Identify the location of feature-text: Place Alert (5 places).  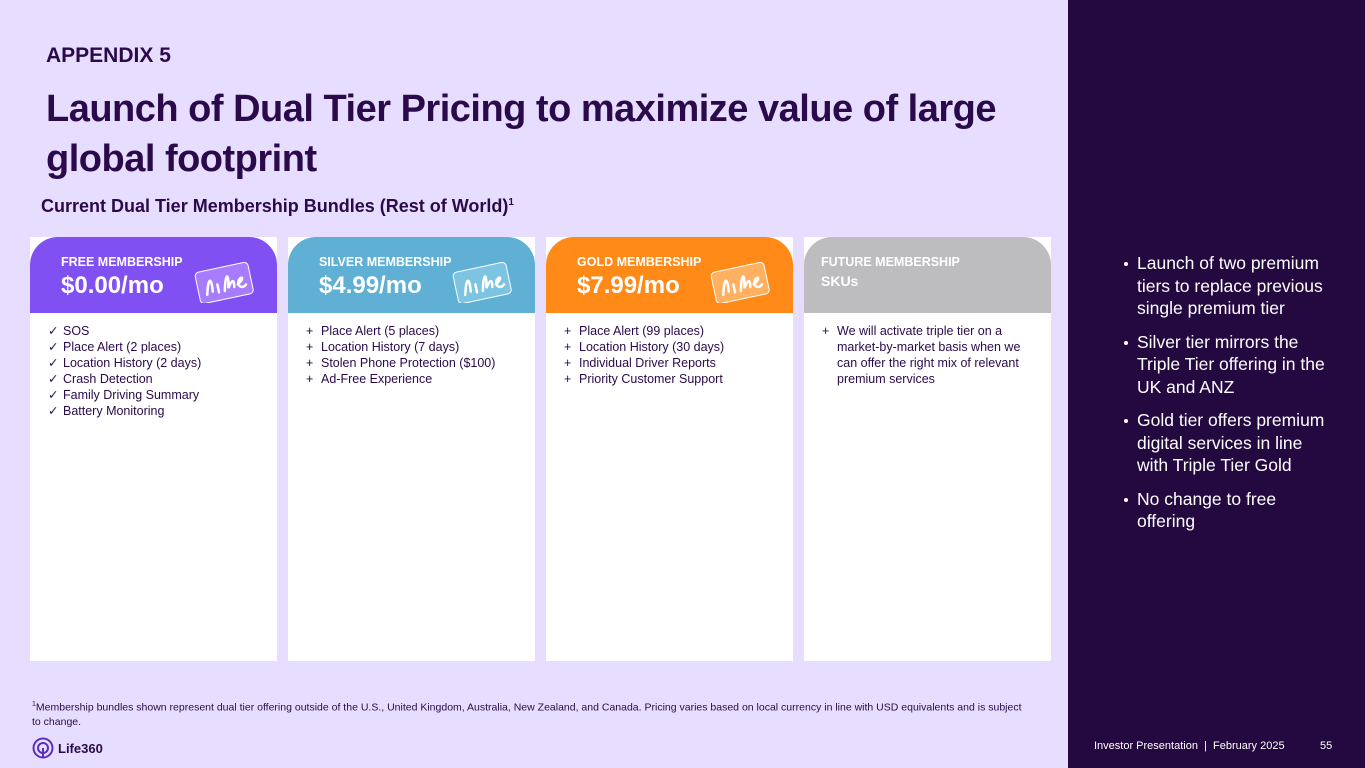
(380, 331).